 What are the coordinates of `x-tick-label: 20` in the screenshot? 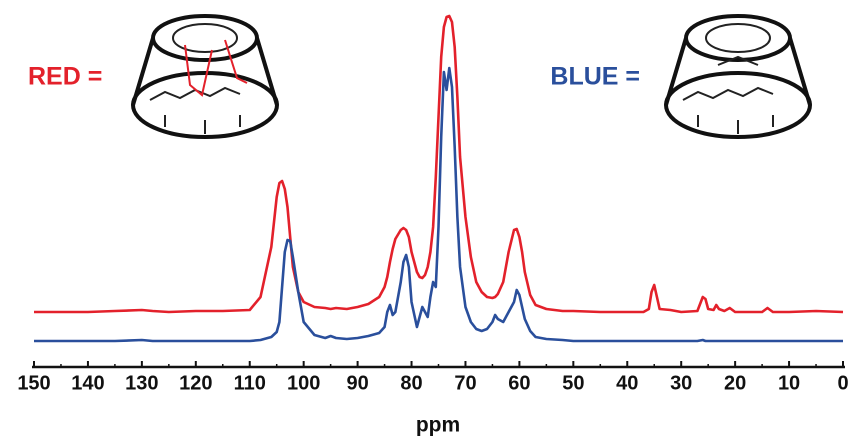 It's located at (735, 383).